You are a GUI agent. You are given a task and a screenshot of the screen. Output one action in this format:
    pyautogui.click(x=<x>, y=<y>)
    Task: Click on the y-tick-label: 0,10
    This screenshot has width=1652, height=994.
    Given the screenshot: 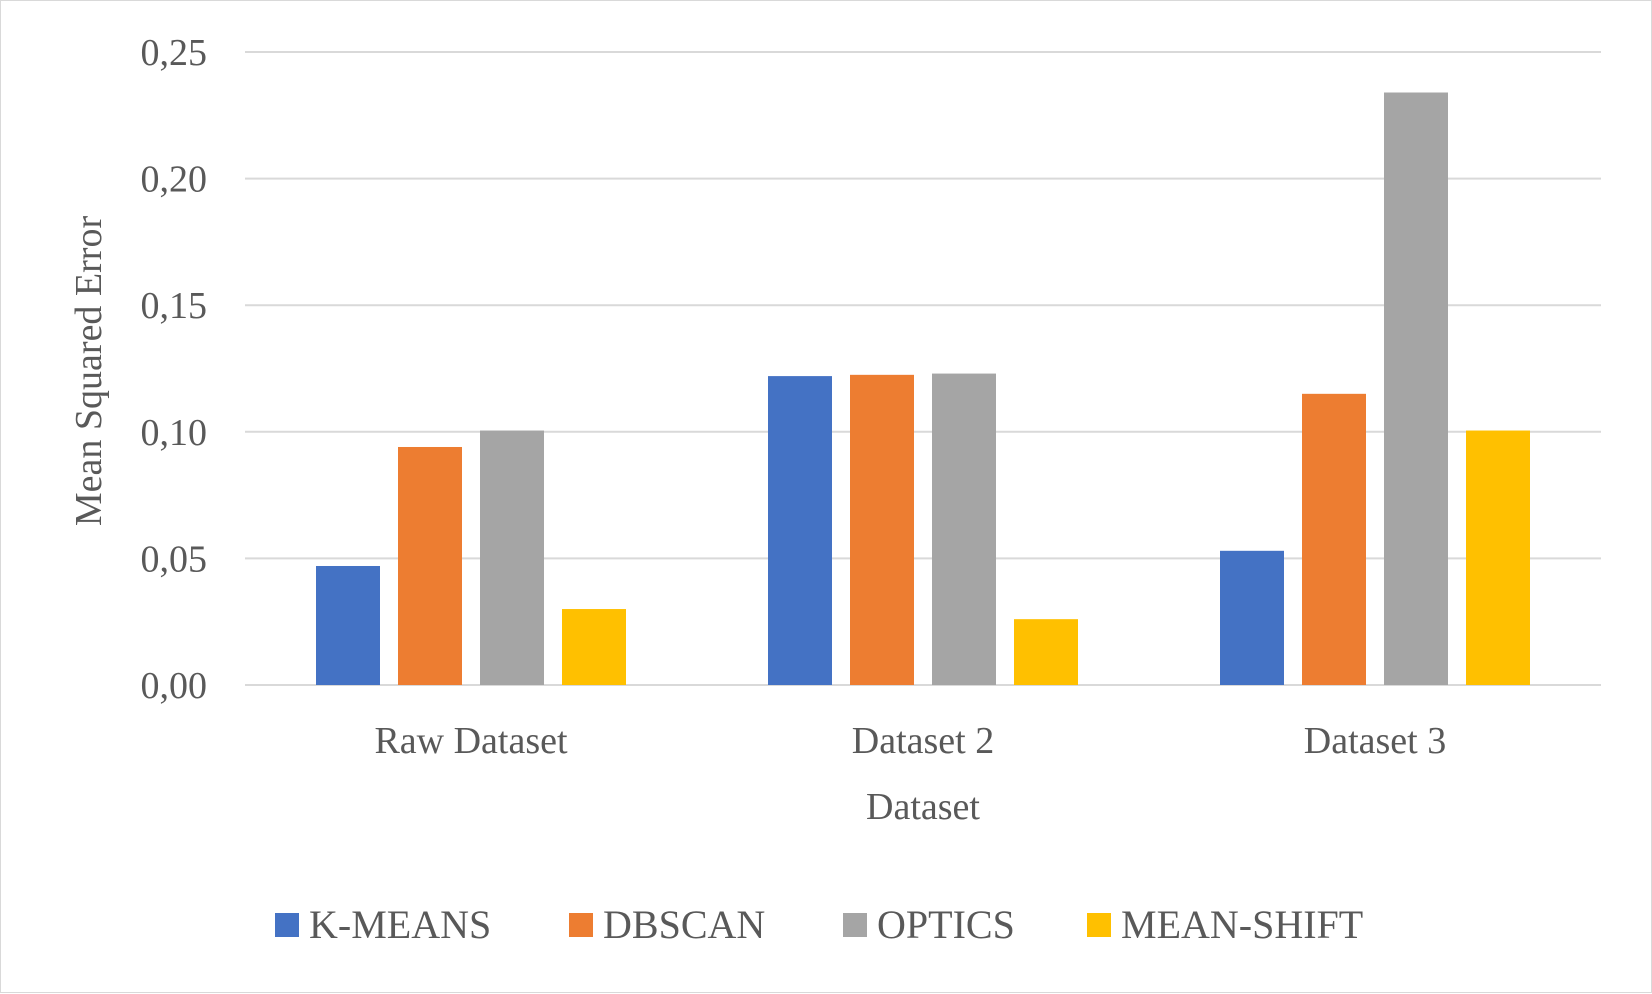 What is the action you would take?
    pyautogui.click(x=174, y=433)
    